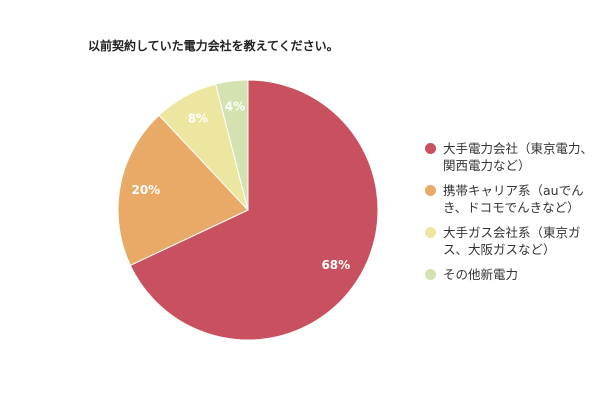  Describe the element at coordinates (335, 265) in the screenshot. I see `value-label: 68%` at that location.